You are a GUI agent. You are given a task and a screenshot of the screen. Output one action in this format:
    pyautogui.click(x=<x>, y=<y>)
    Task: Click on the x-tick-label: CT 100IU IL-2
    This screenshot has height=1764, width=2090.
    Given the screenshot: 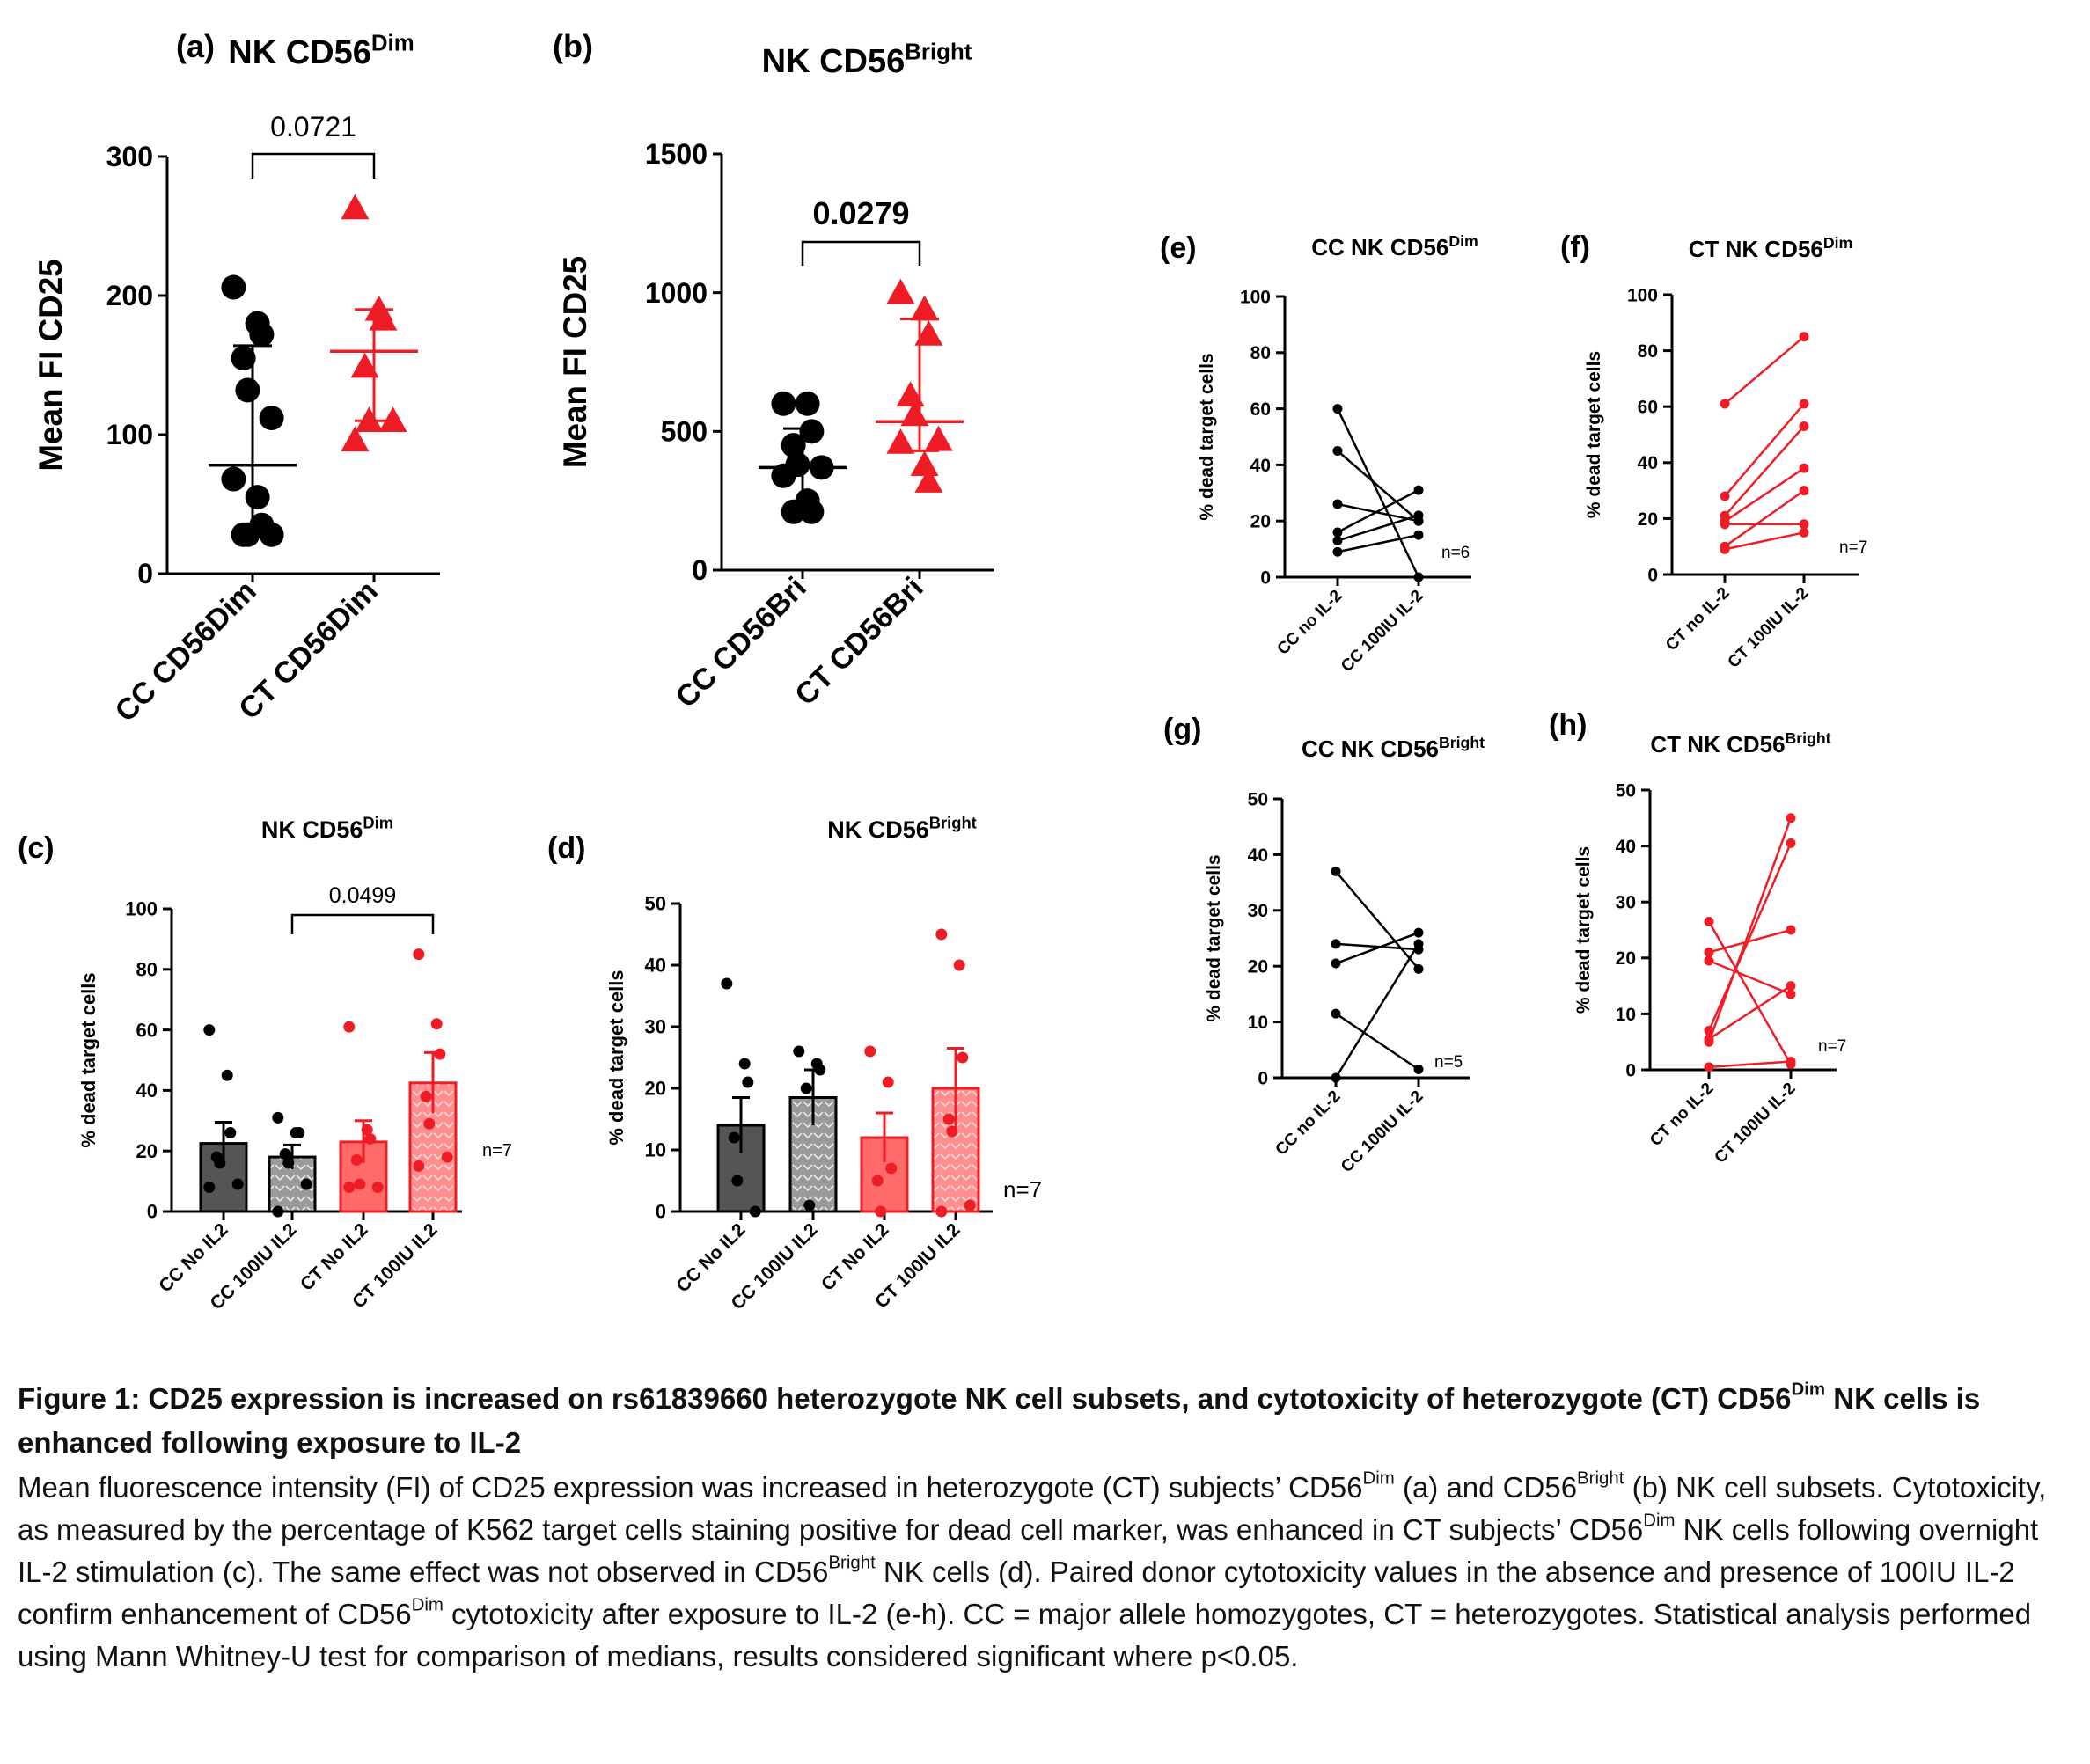 What is the action you would take?
    pyautogui.click(x=1769, y=628)
    